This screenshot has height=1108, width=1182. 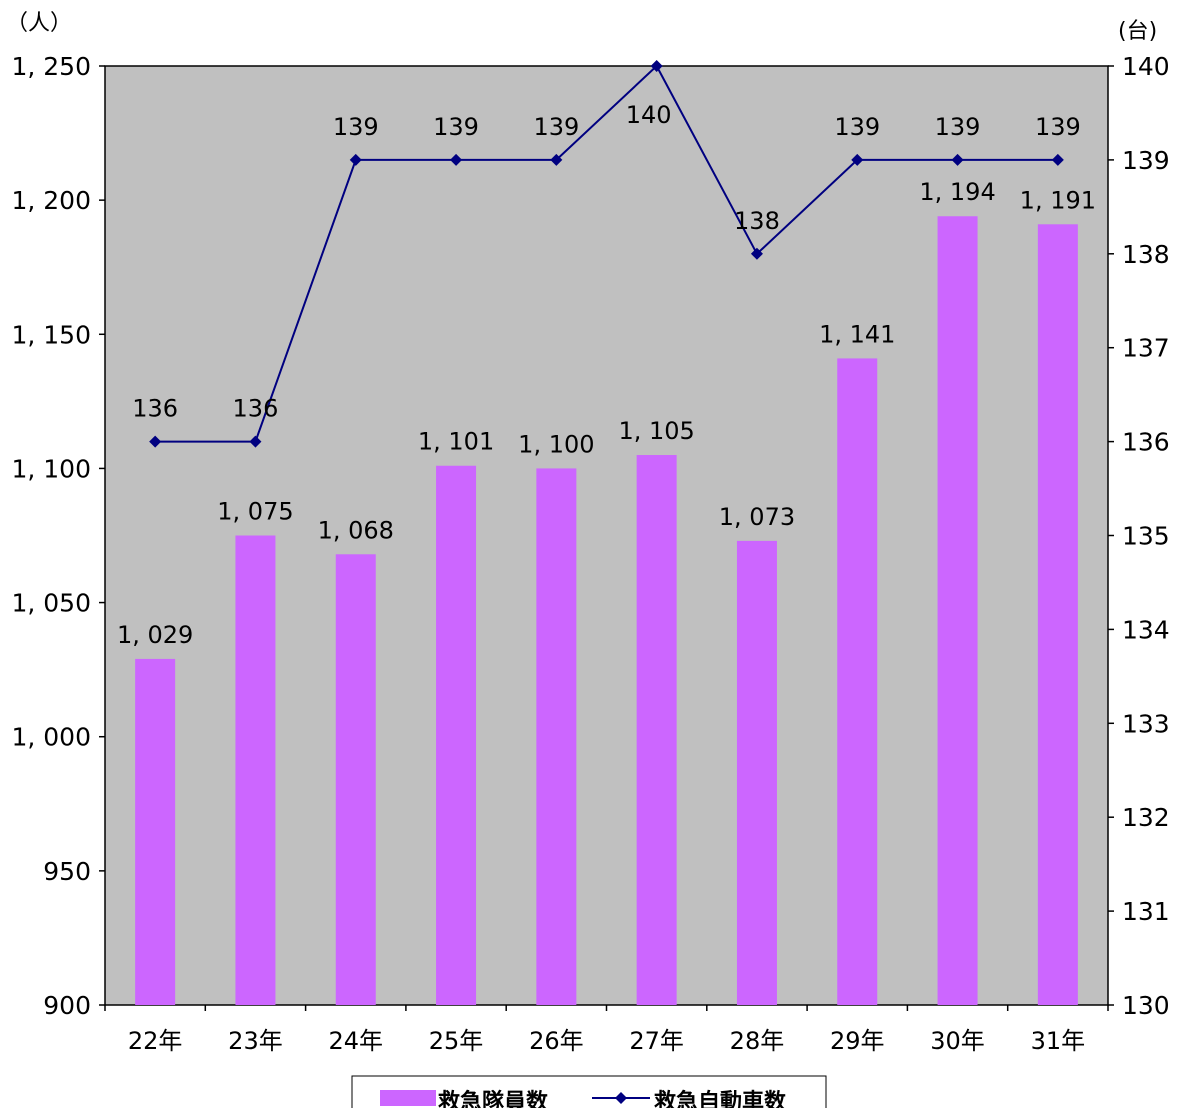 I want to click on x-axis-tick-label: 24年, so click(x=355, y=1041).